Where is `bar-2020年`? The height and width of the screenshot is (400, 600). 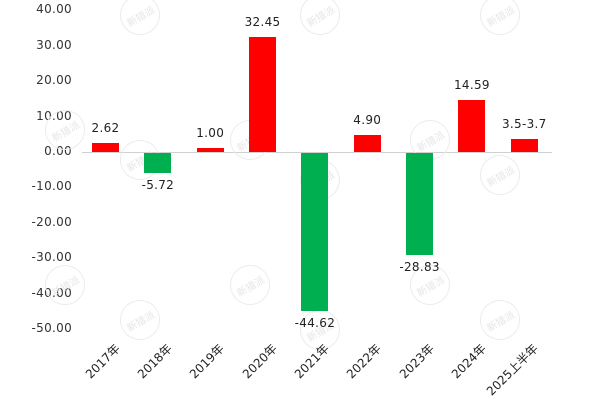
bar-2020年 is located at coordinates (263, 94).